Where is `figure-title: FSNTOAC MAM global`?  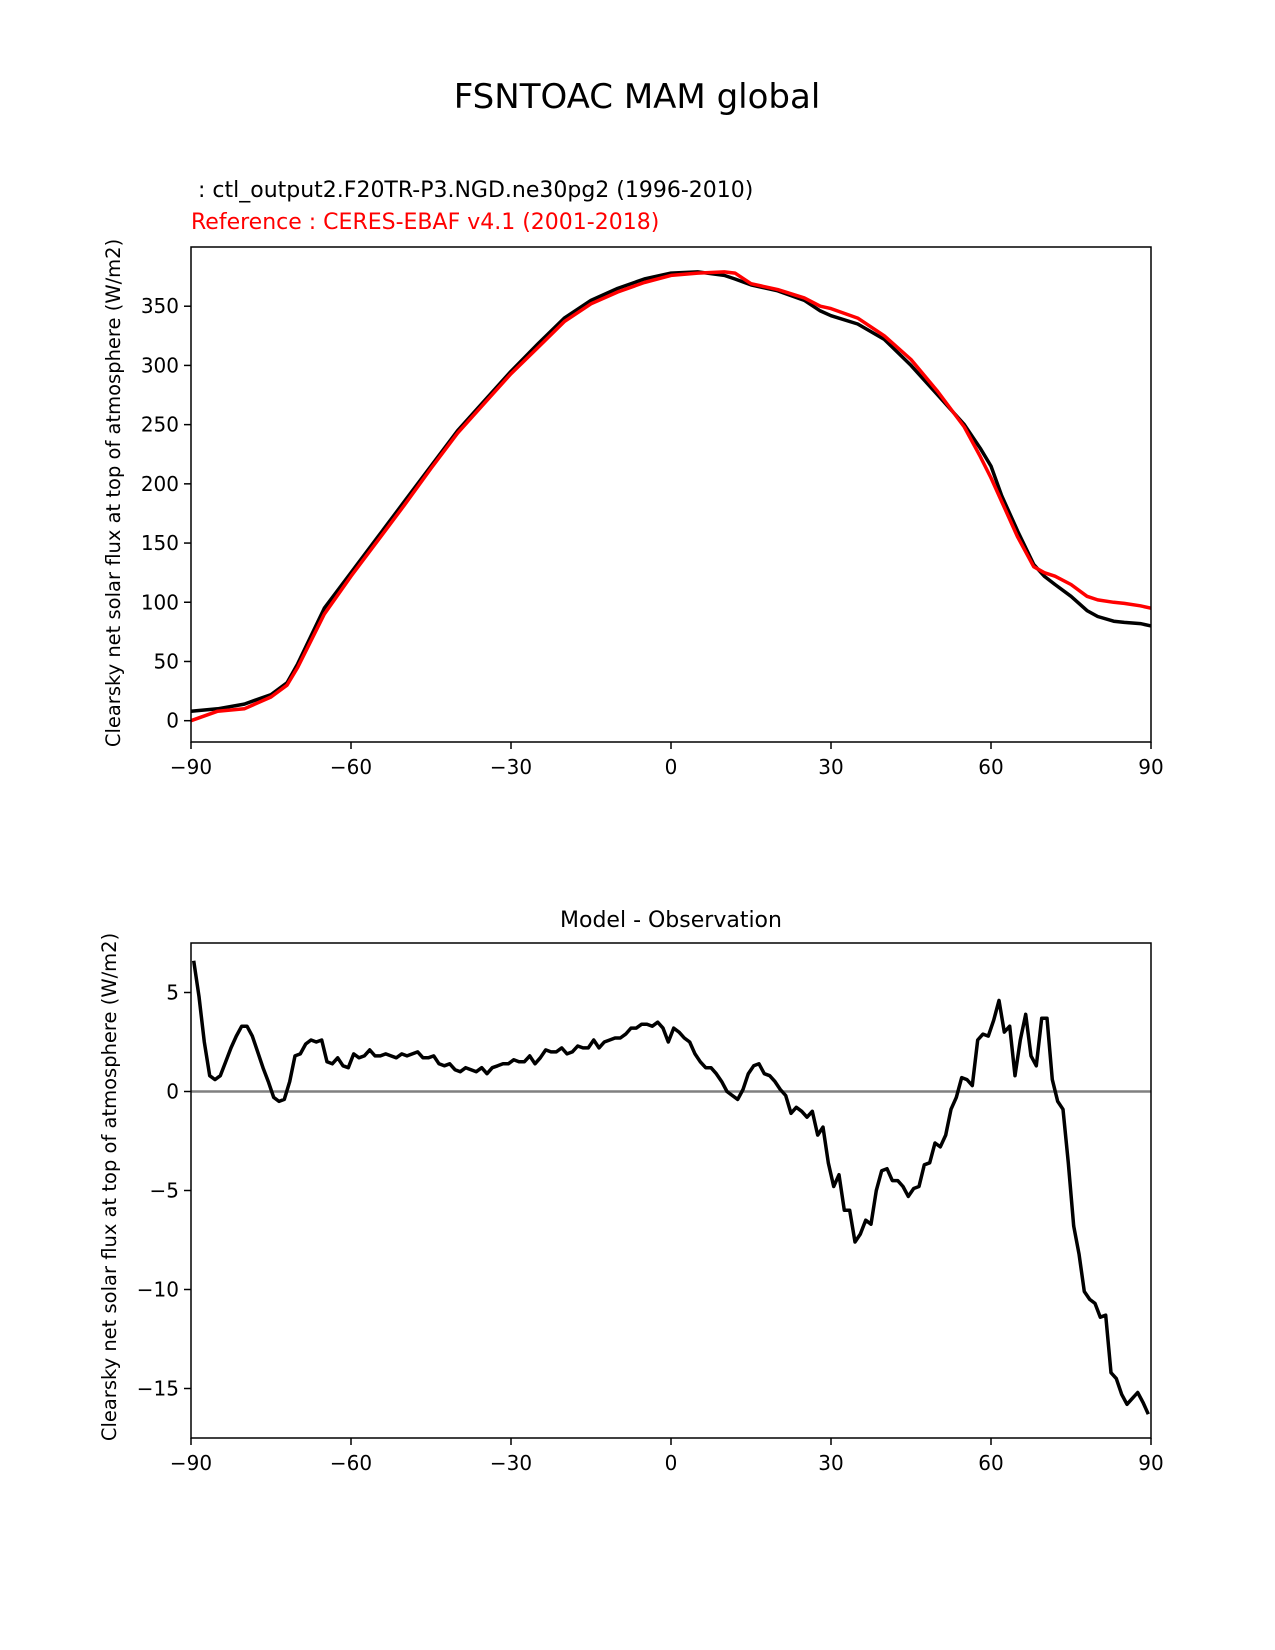 figure-title: FSNTOAC MAM global is located at coordinates (637, 97).